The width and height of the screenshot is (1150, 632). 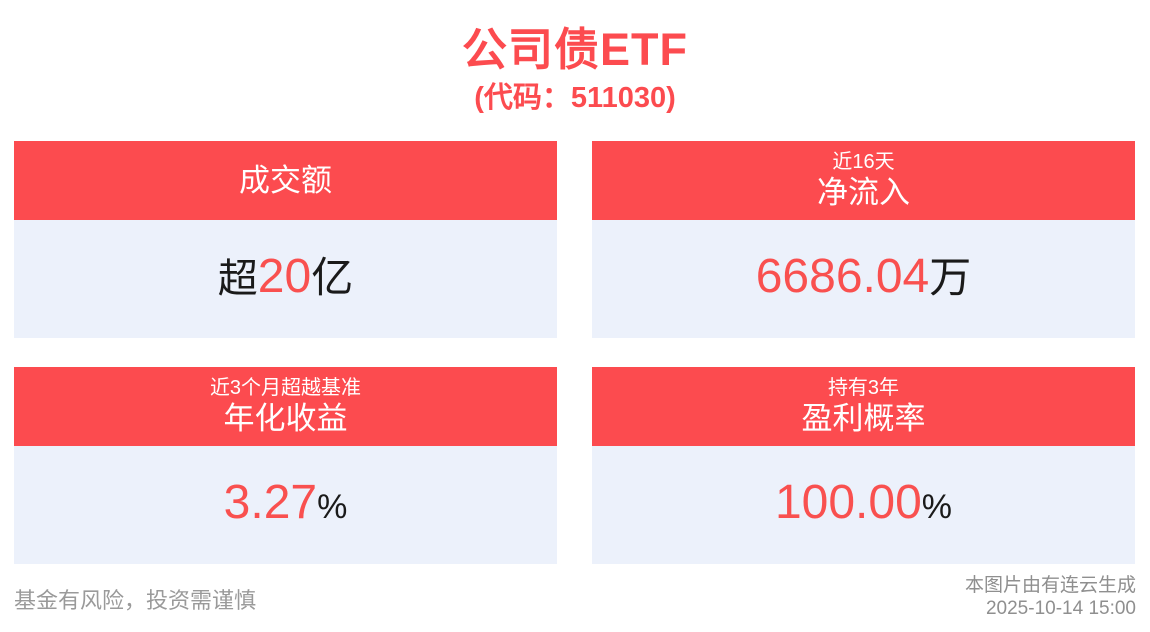 I want to click on generator-credit: 本图片由有连云生成 2025-10-14 15:00, so click(x=1050, y=597).